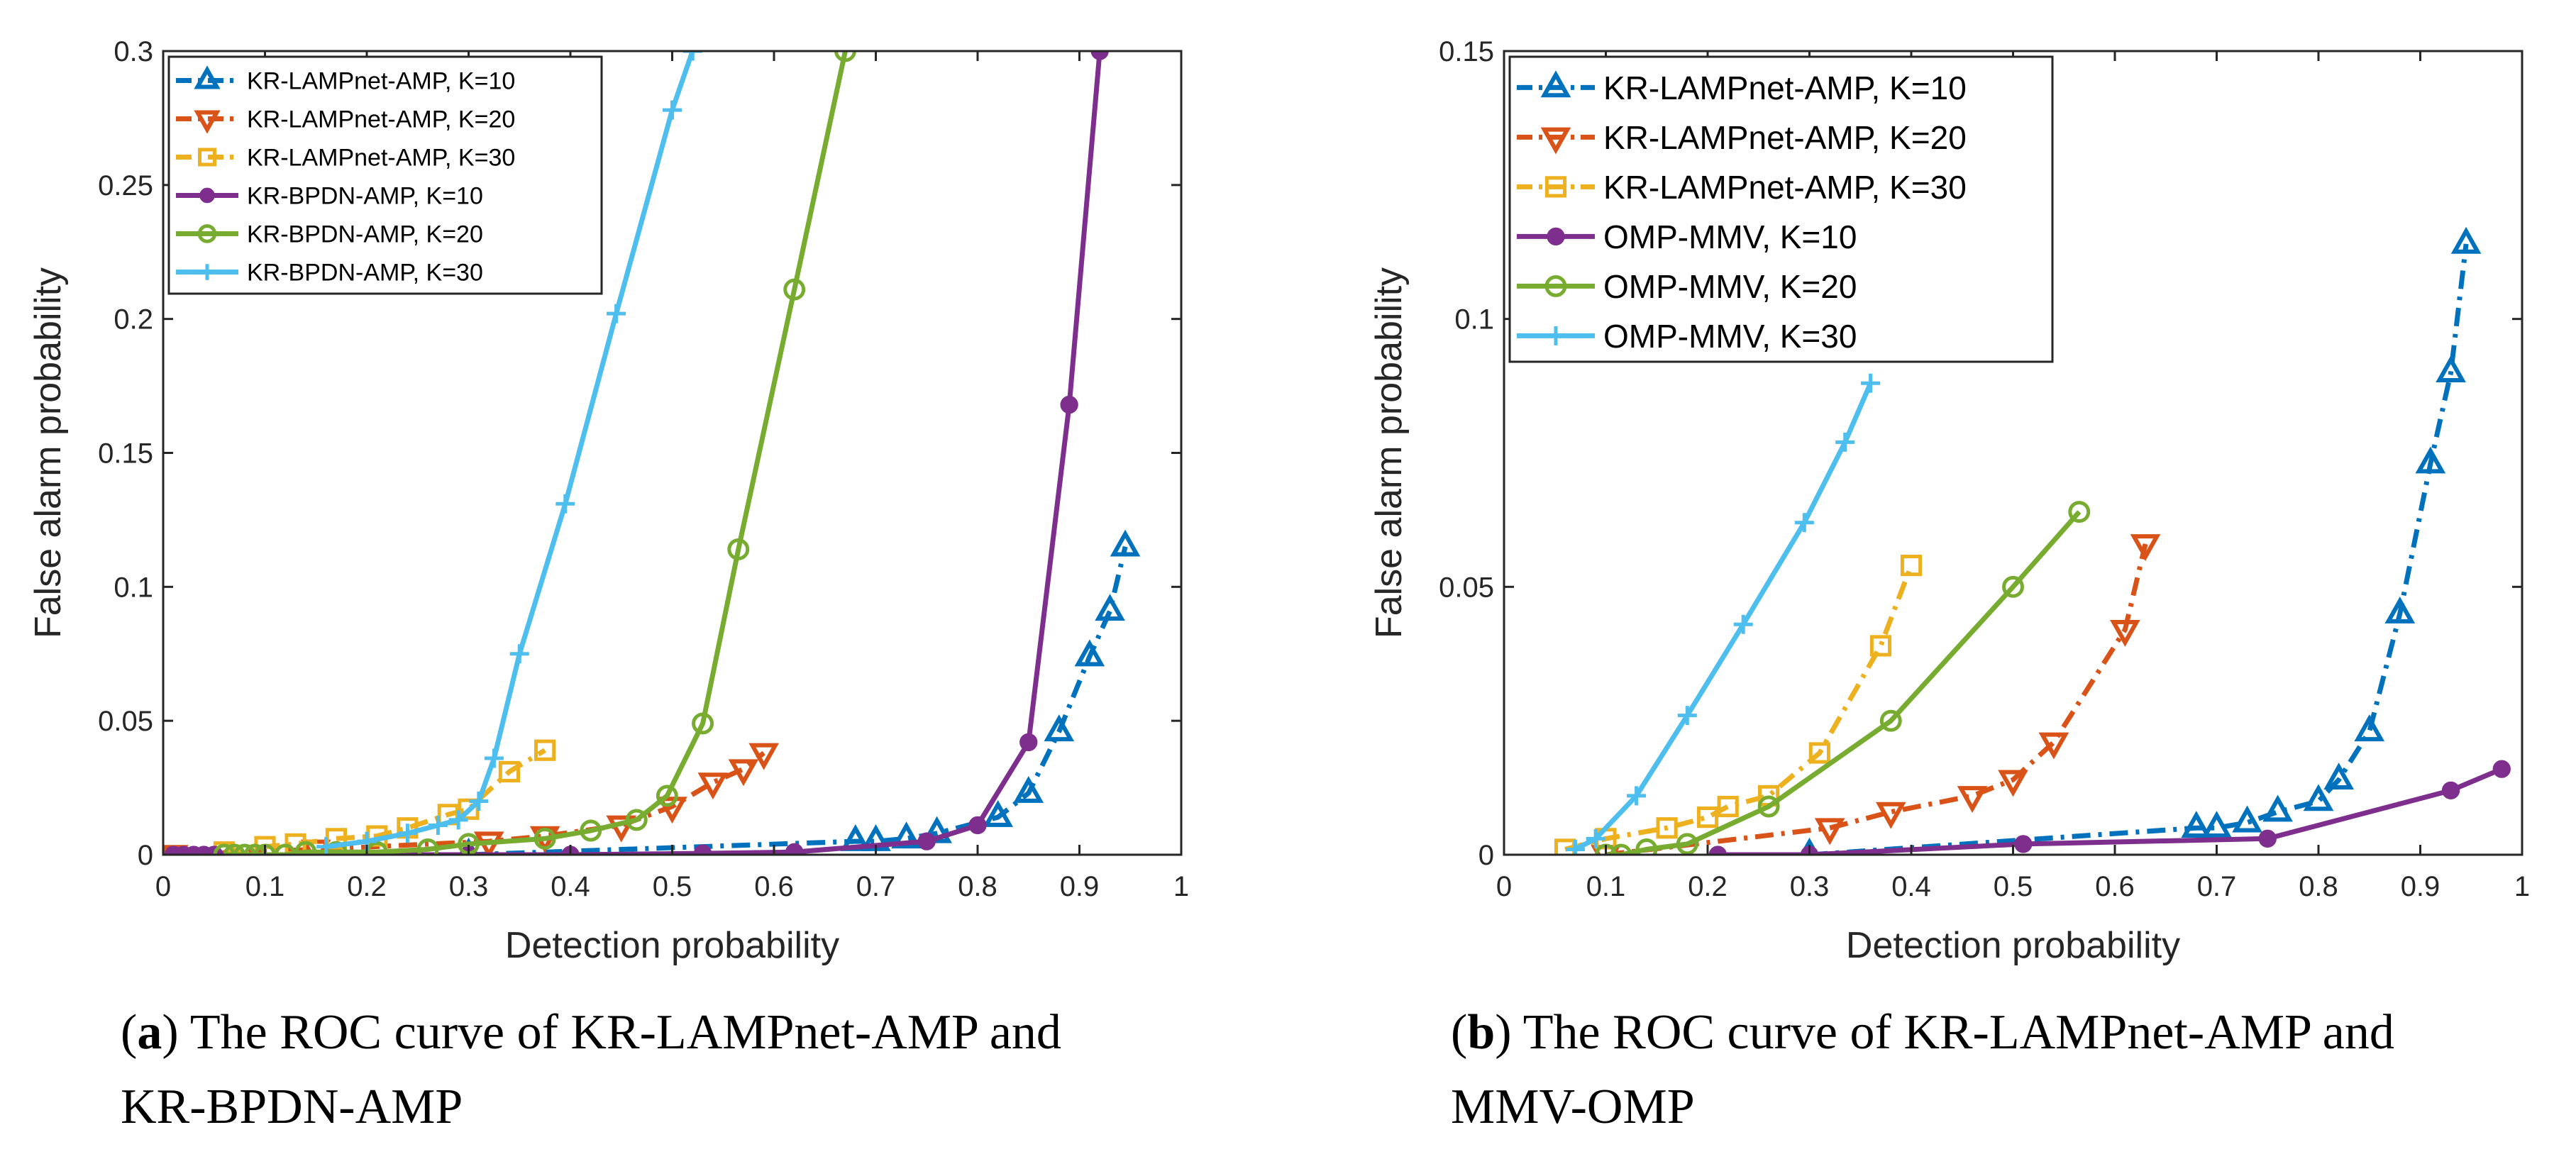  I want to click on legend-box, so click(1781, 209).